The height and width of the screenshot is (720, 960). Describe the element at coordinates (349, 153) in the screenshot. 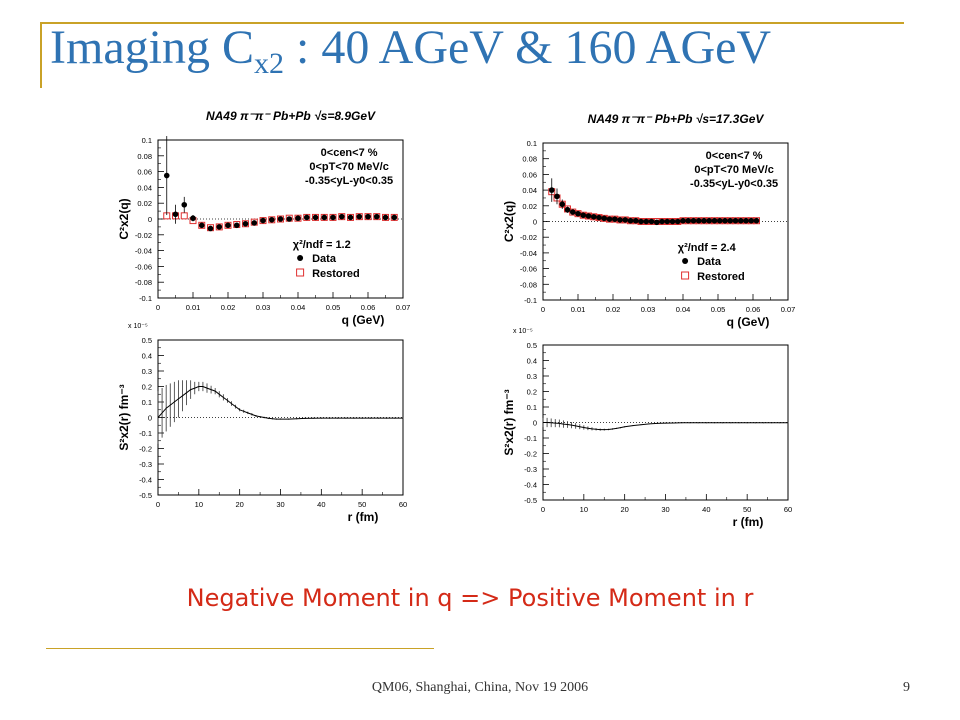

I see `cut-annotation: 0<cen<7 %` at that location.